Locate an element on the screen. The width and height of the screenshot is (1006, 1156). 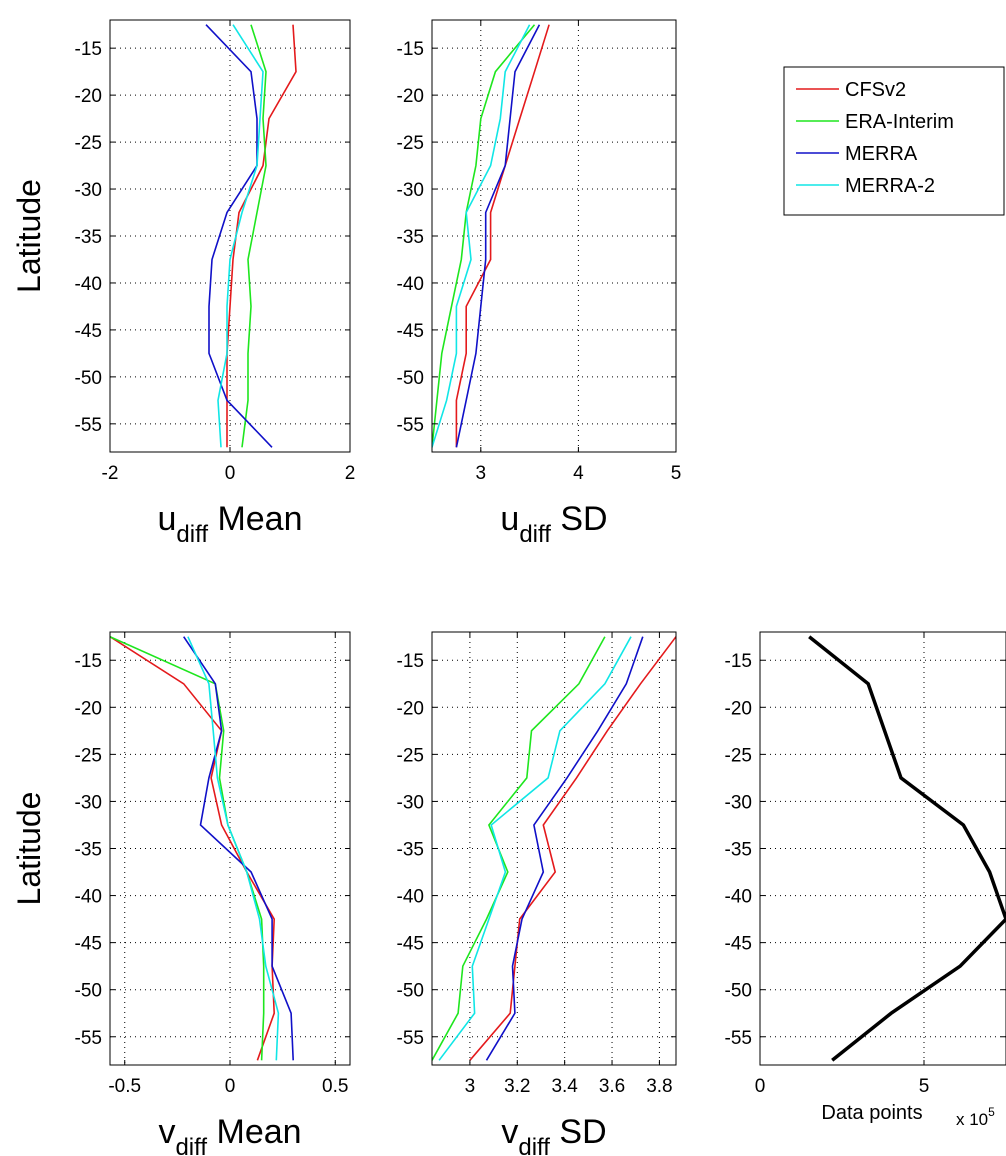
x-axis-label: udiff Mean is located at coordinates (229, 524).